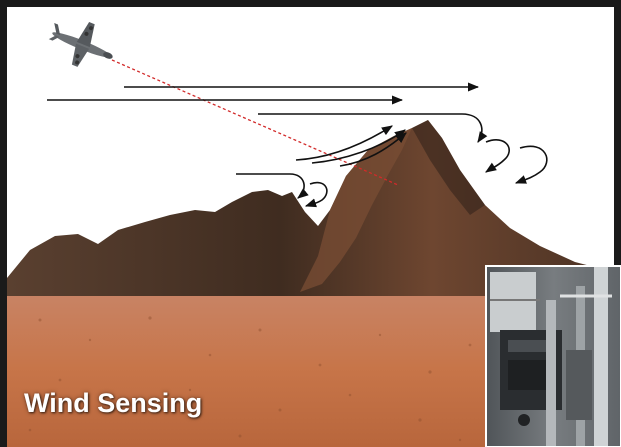 Image resolution: width=621 pixels, height=447 pixels. I want to click on caption-wind-sensing: Wind Sensing, so click(113, 403).